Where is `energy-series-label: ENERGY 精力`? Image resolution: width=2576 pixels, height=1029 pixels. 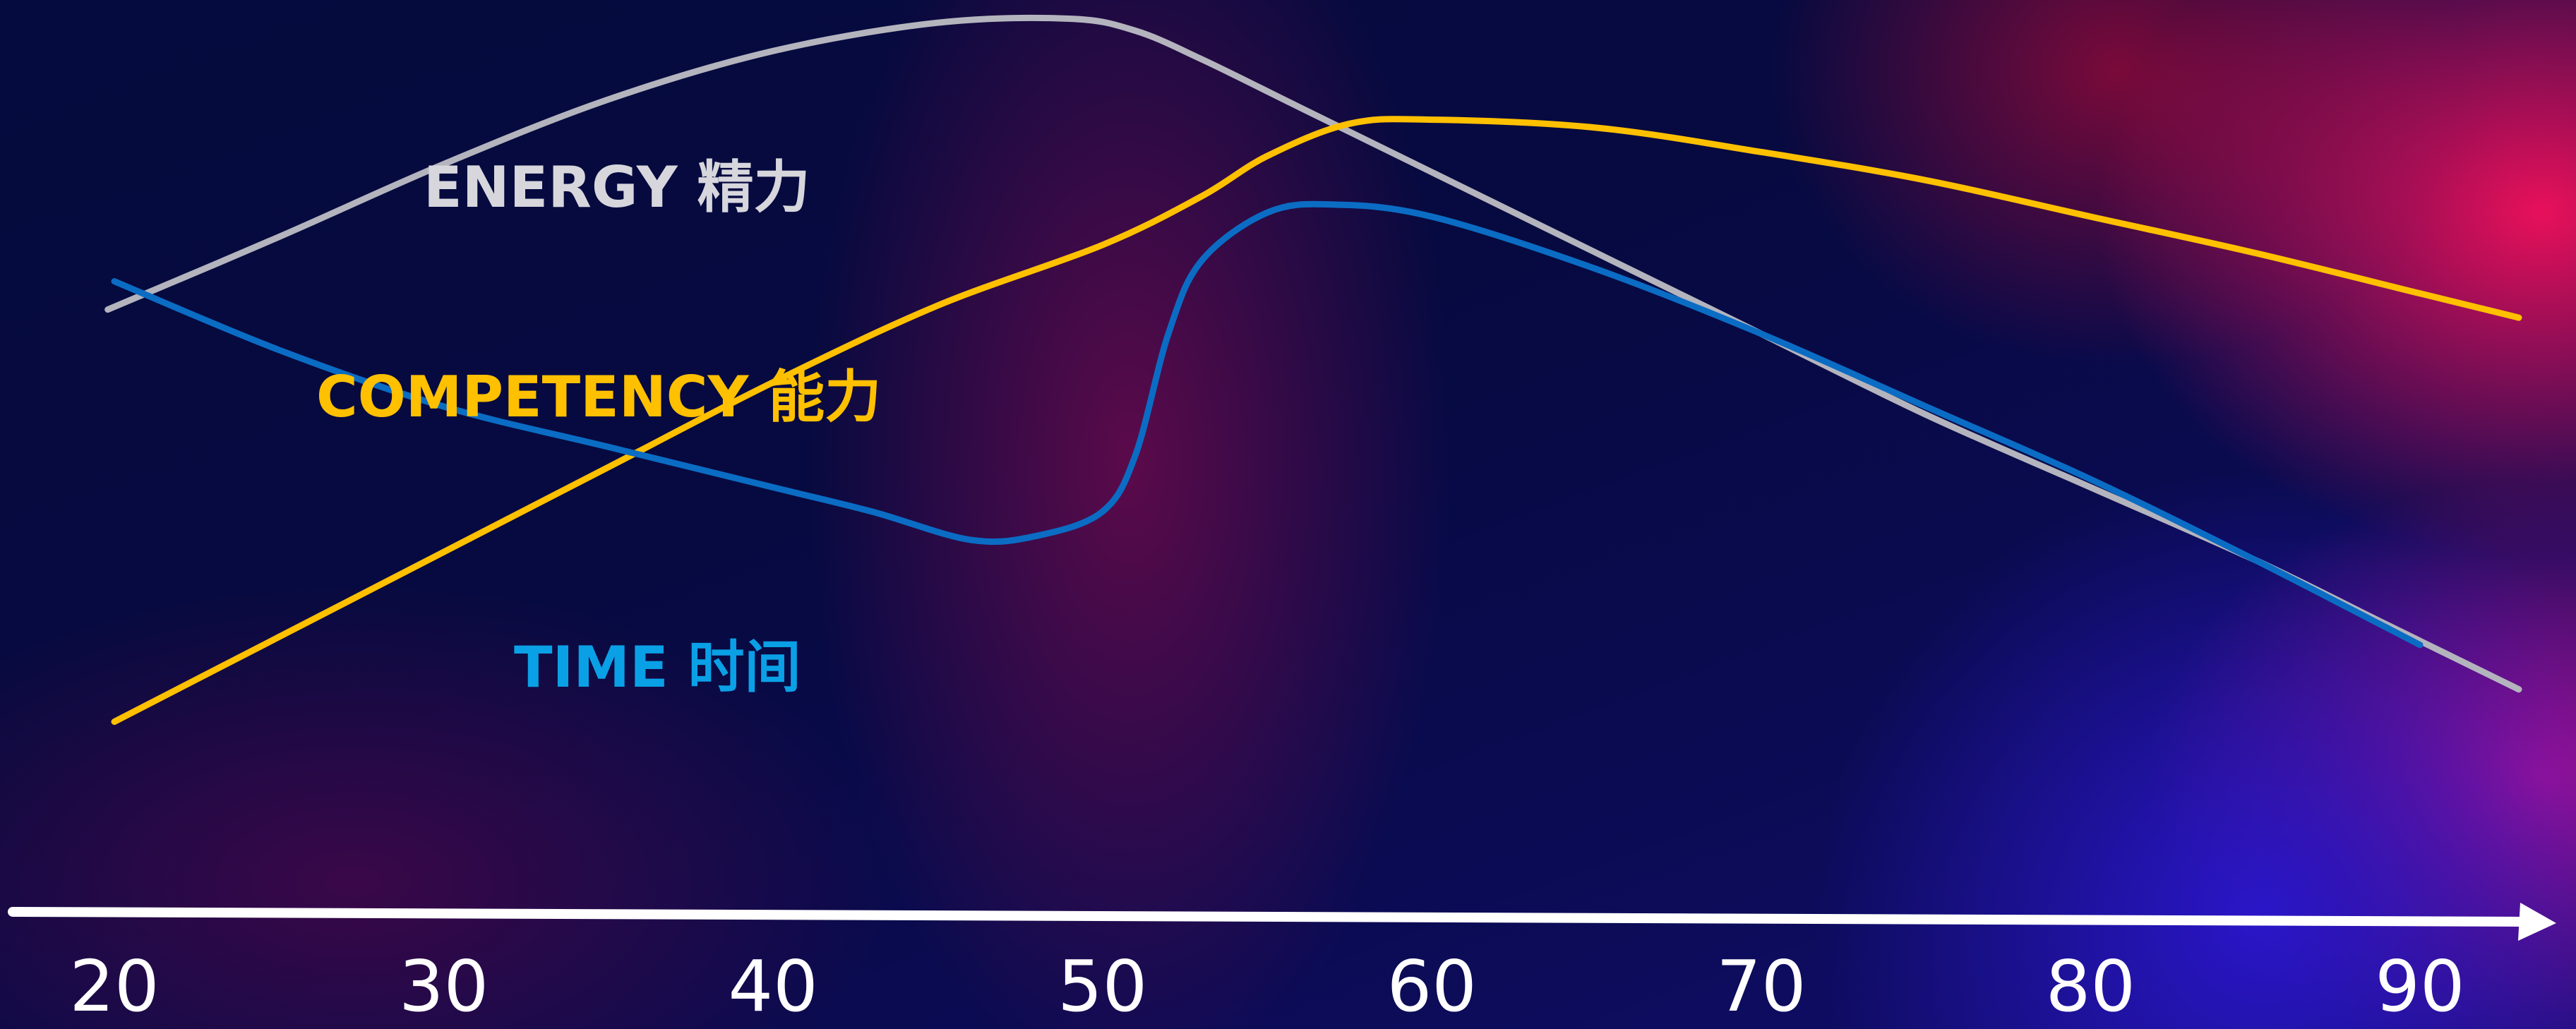 energy-series-label: ENERGY 精力 is located at coordinates (617, 187).